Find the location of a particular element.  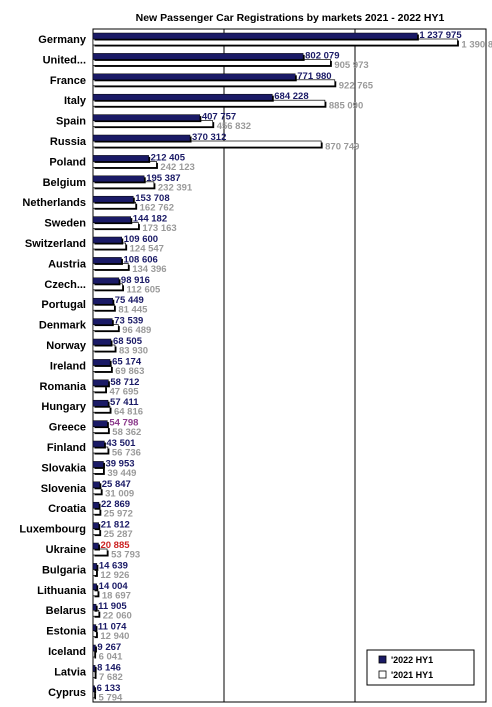

bar-2022-united is located at coordinates (198, 56).